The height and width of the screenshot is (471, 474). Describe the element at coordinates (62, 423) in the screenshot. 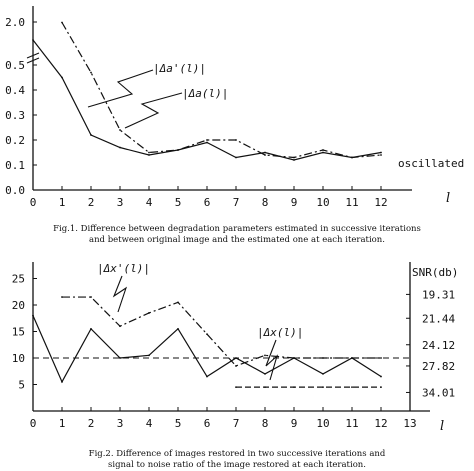

I see `chart-2-x-tick-label: 1` at that location.